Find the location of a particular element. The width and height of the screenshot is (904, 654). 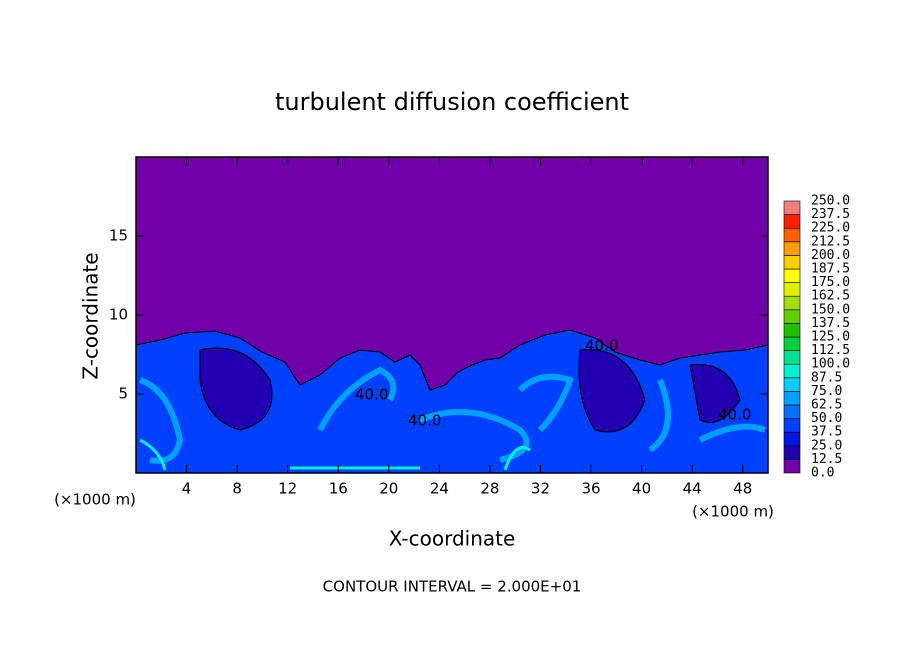

colorbar-label: 62.5 is located at coordinates (826, 405).